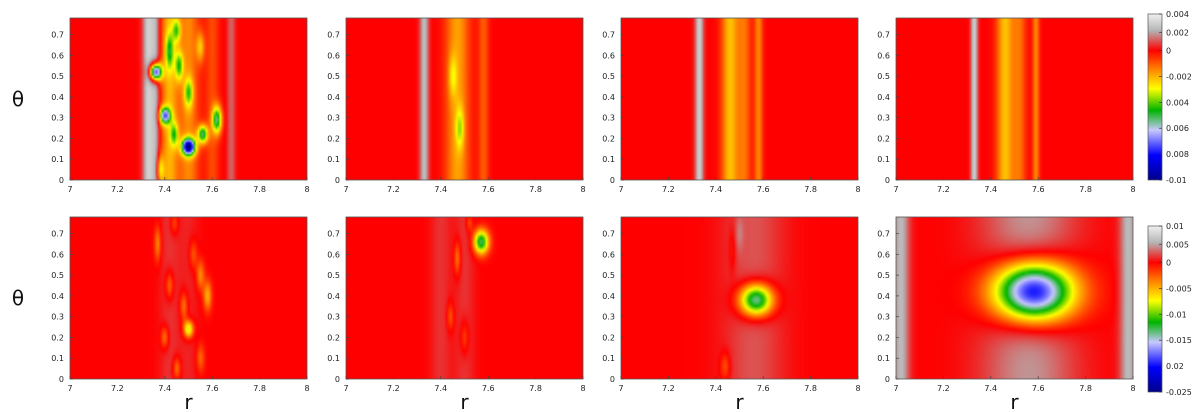 This screenshot has height=412, width=1200. I want to click on colorbar-tick-label: -0.002, so click(1179, 76).